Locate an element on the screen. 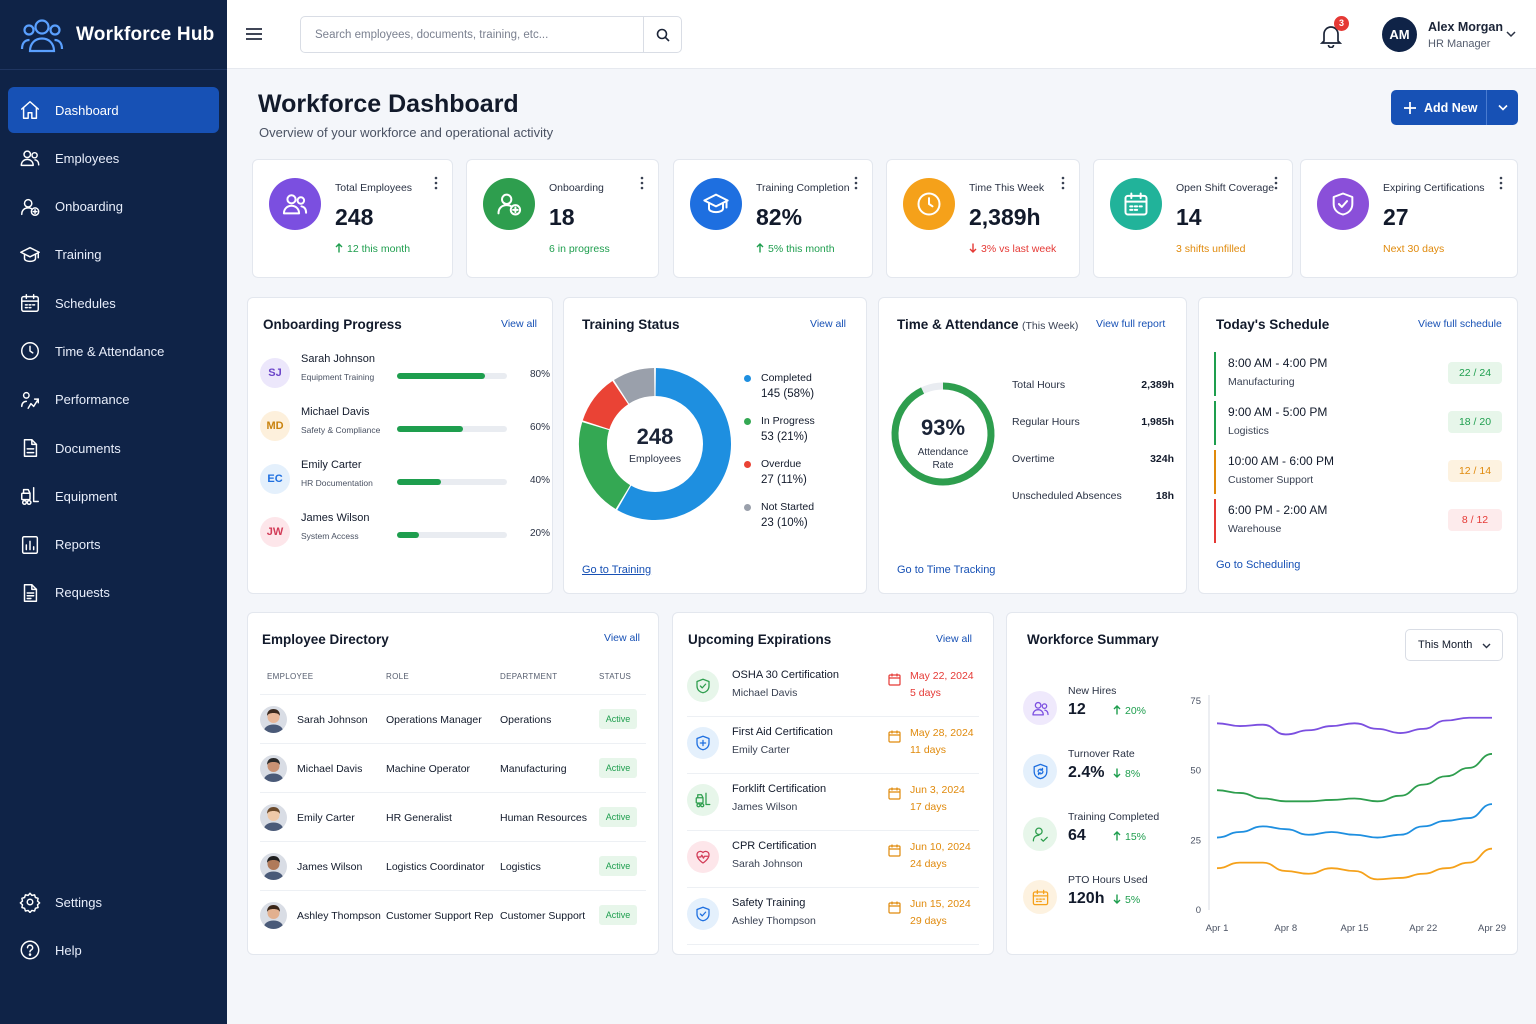 This screenshot has width=1536, height=1024. go-to-training-link: Go to Training is located at coordinates (617, 570).